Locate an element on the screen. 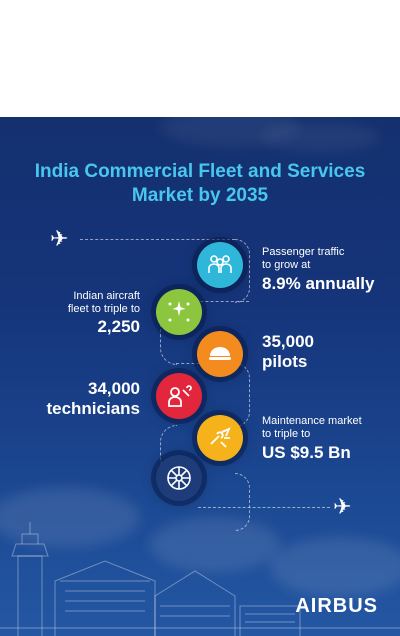 Image resolution: width=400 pixels, height=636 pixels. passenger-label-2: to grow at is located at coordinates (286, 265).